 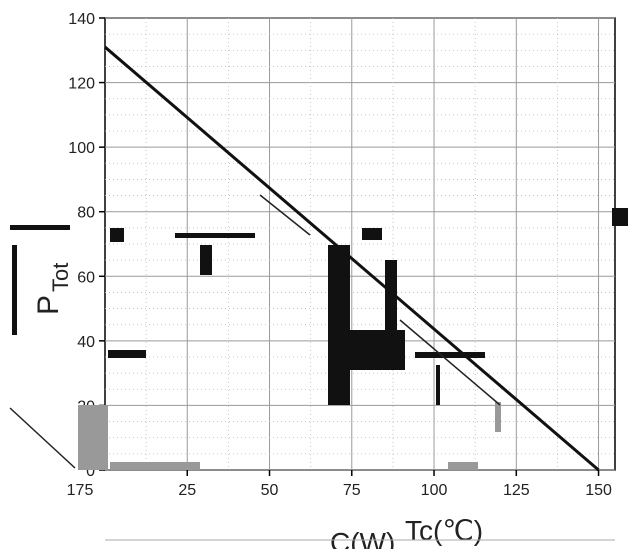 What do you see at coordinates (270, 490) in the screenshot?
I see `x-tick-label: 50` at bounding box center [270, 490].